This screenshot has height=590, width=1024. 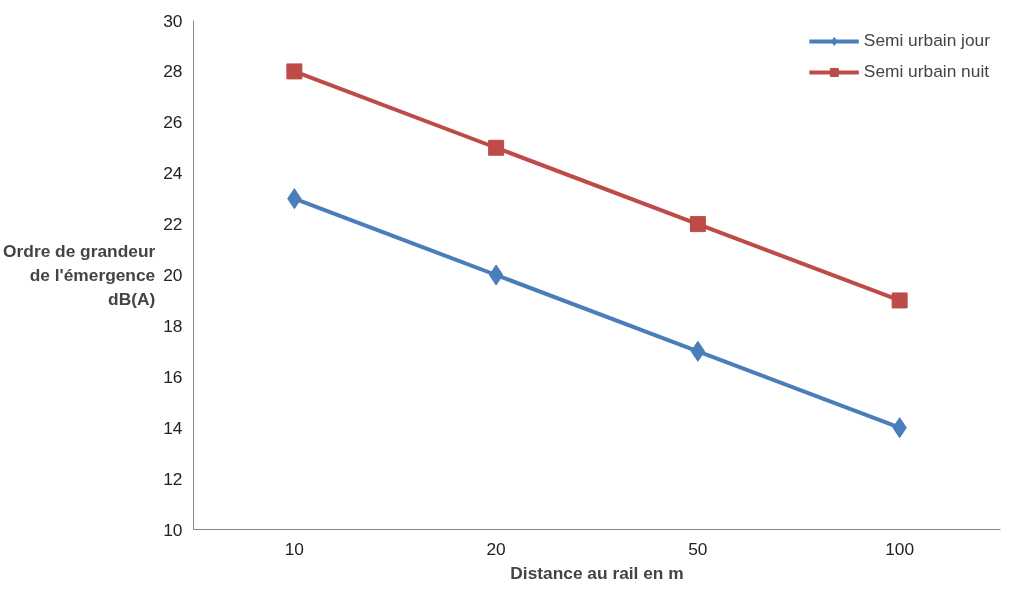 What do you see at coordinates (79, 275) in the screenshot?
I see `y-axis-title: Ordre de grandeur de l'émergence dB(A)` at bounding box center [79, 275].